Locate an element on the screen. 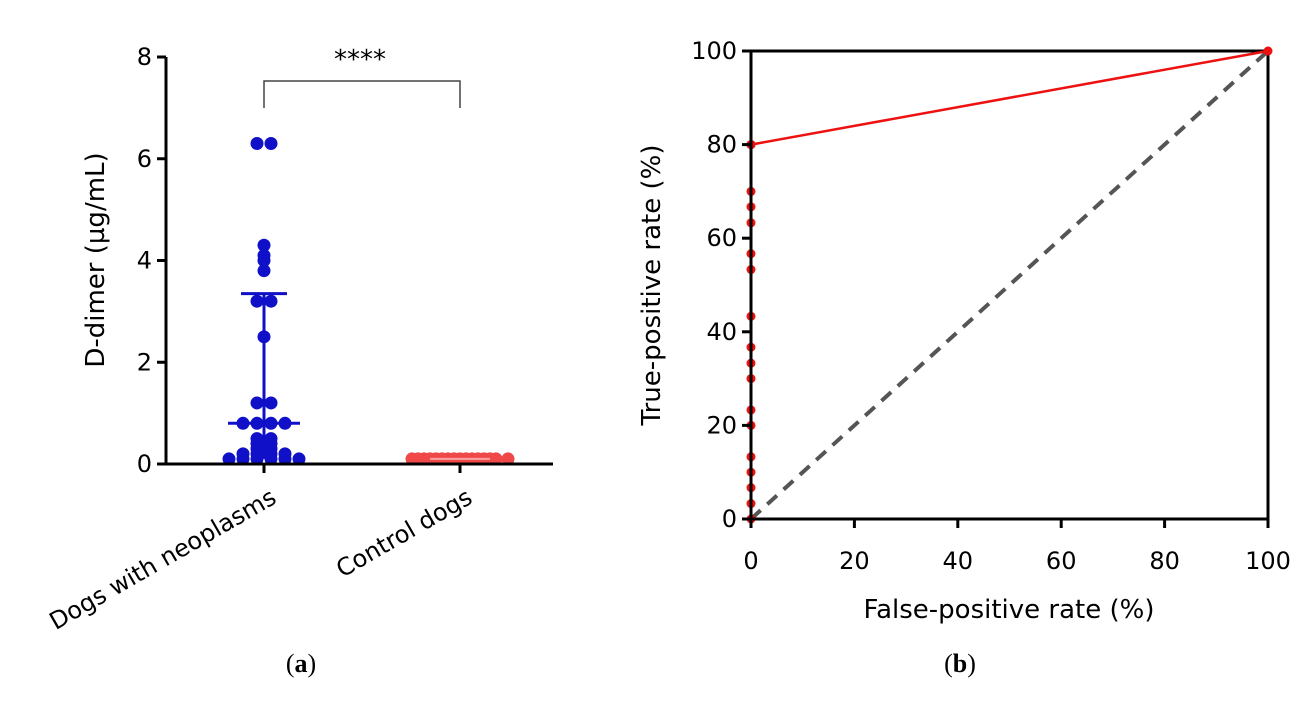  panel-a-label: (a) is located at coordinates (301, 663).